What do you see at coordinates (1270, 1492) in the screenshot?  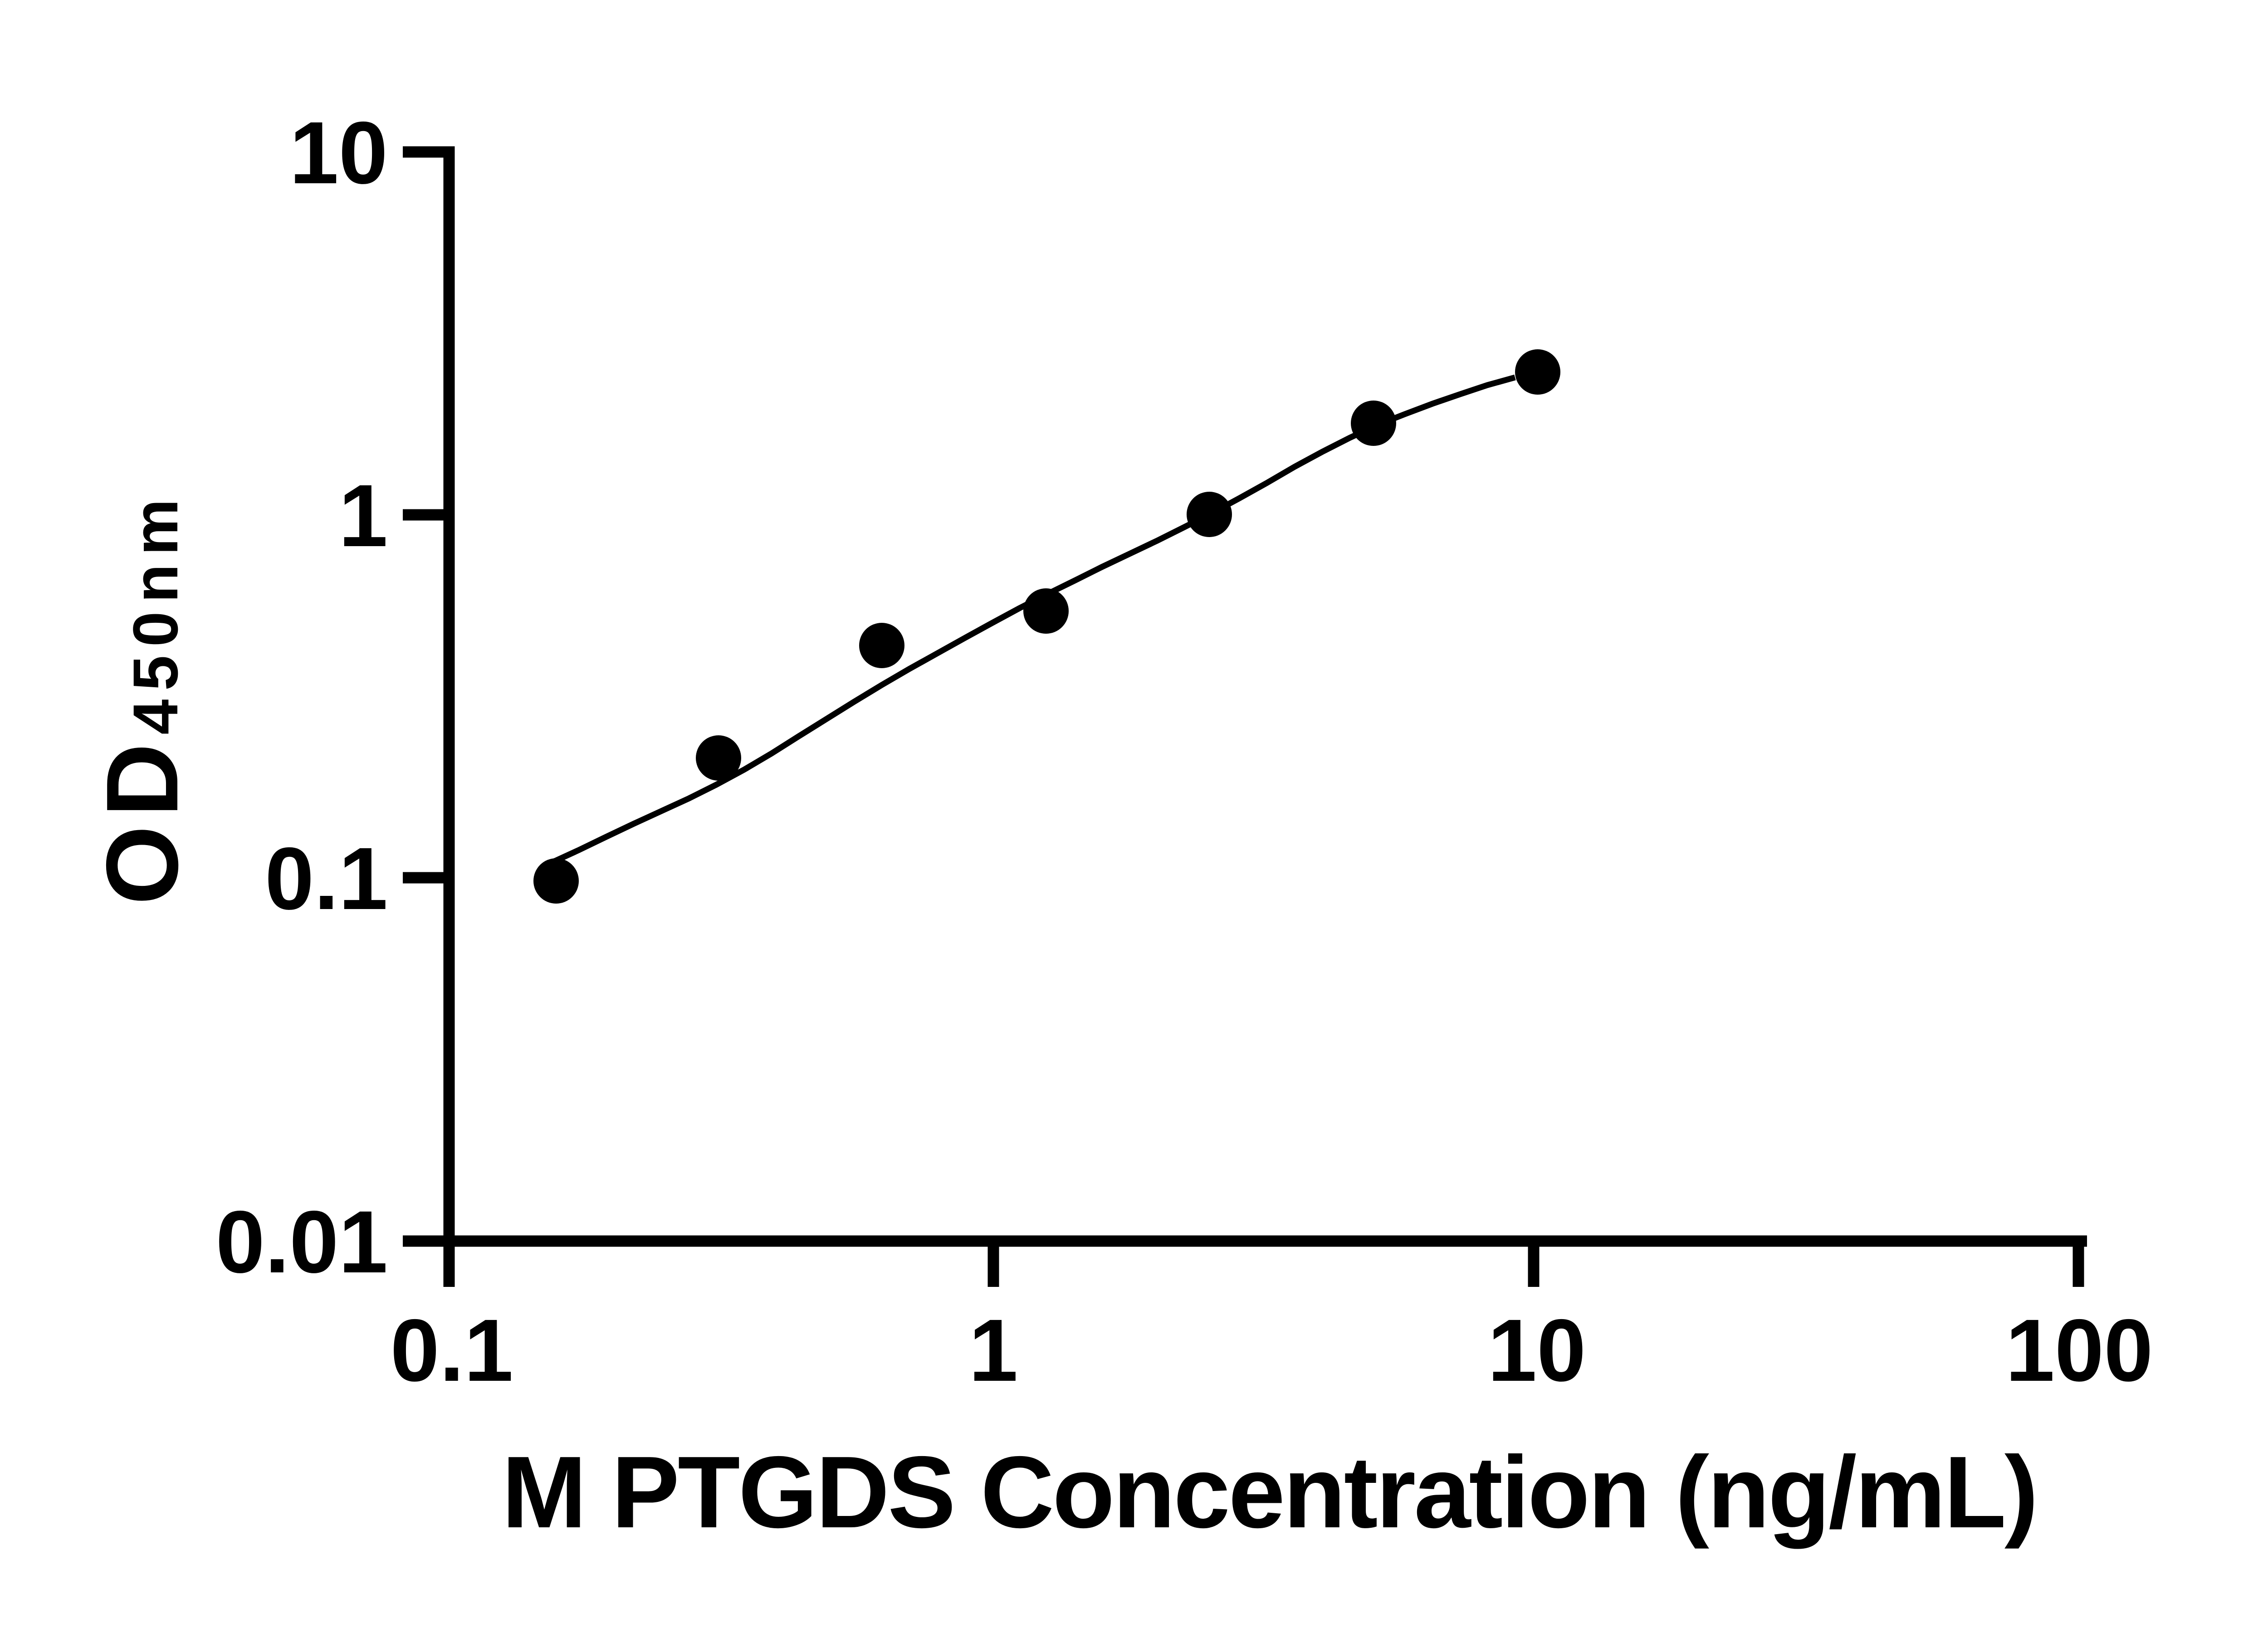 I see `svg-text: M PTGDS Concentration (ng/mL)` at bounding box center [1270, 1492].